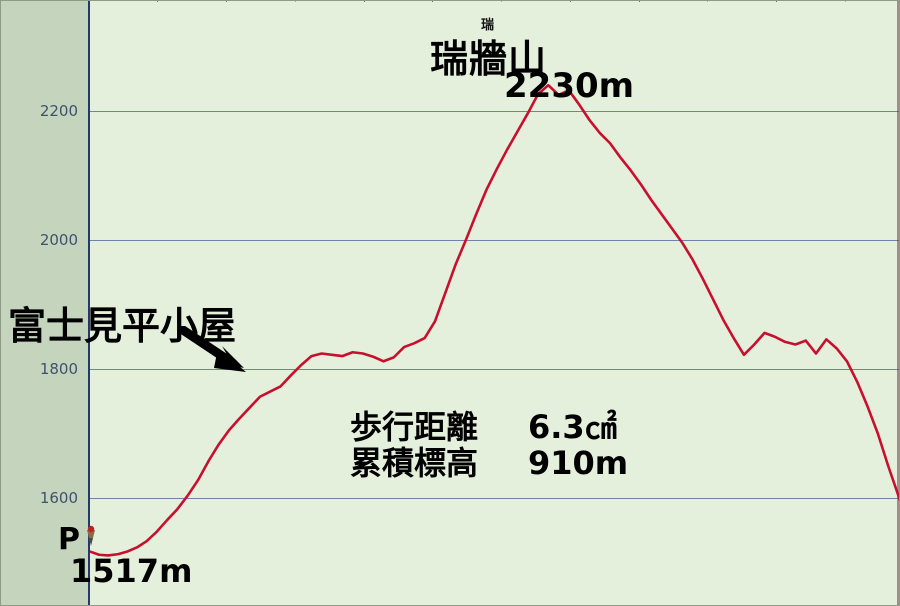 The image size is (900, 606). Describe the element at coordinates (91, 535) in the screenshot. I see `trailhead-pin-icon` at that location.